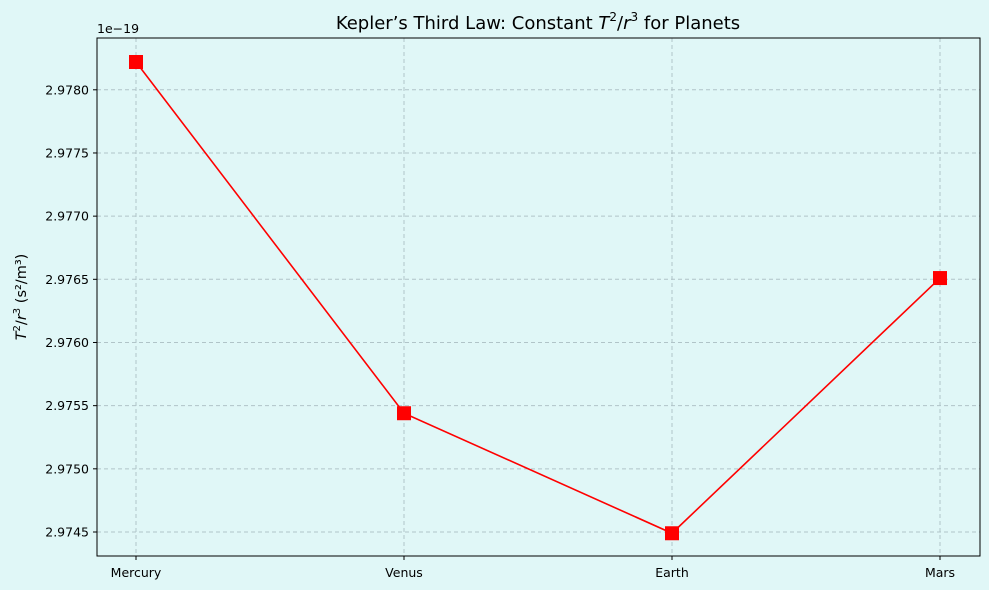 The image size is (989, 590). What do you see at coordinates (635, 17) in the screenshot?
I see `title-r-exp: 3` at bounding box center [635, 17].